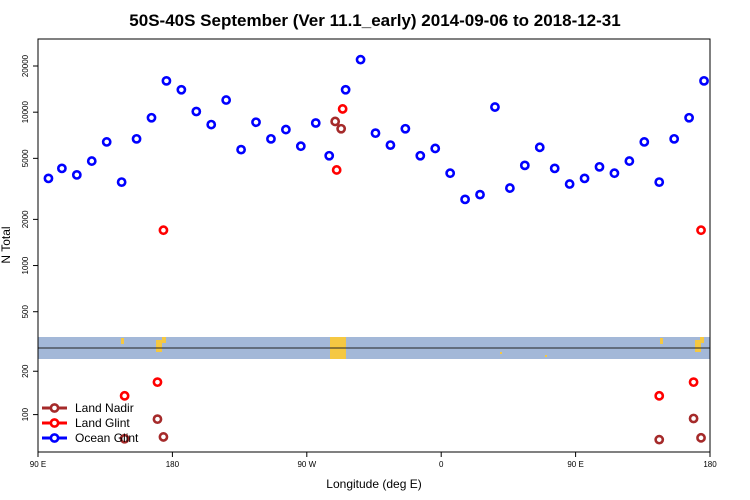 This screenshot has height=500, width=750. Describe the element at coordinates (373, 460) in the screenshot. I see `x-axis-ticks: 90 E 180 90 W 0 90 E 180` at that location.